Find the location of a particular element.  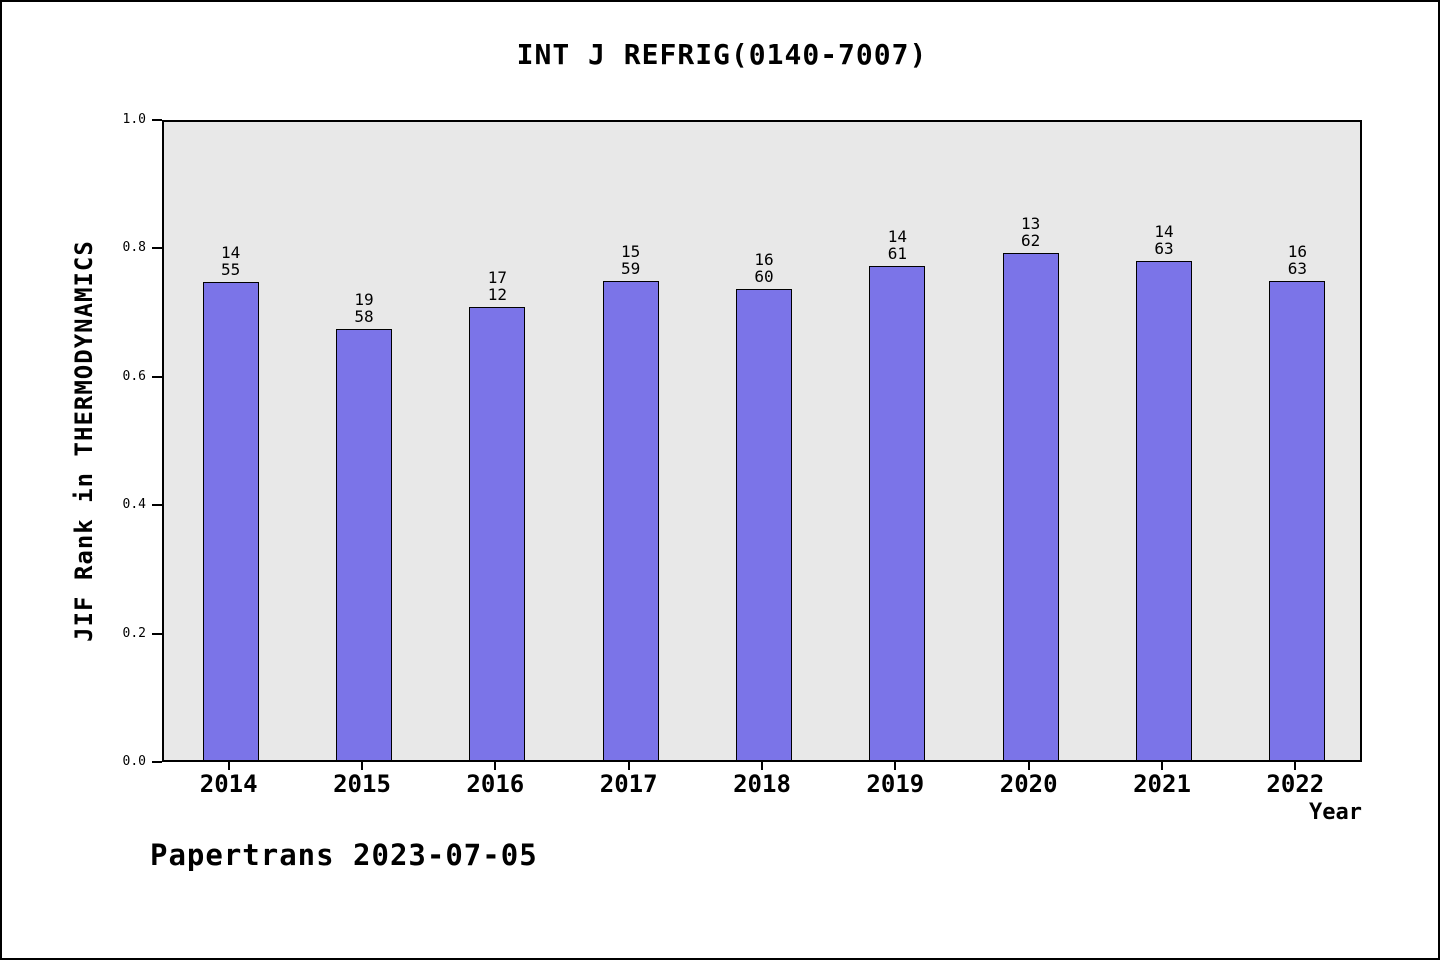

y-tick-label: 1.0 is located at coordinates (134, 119).